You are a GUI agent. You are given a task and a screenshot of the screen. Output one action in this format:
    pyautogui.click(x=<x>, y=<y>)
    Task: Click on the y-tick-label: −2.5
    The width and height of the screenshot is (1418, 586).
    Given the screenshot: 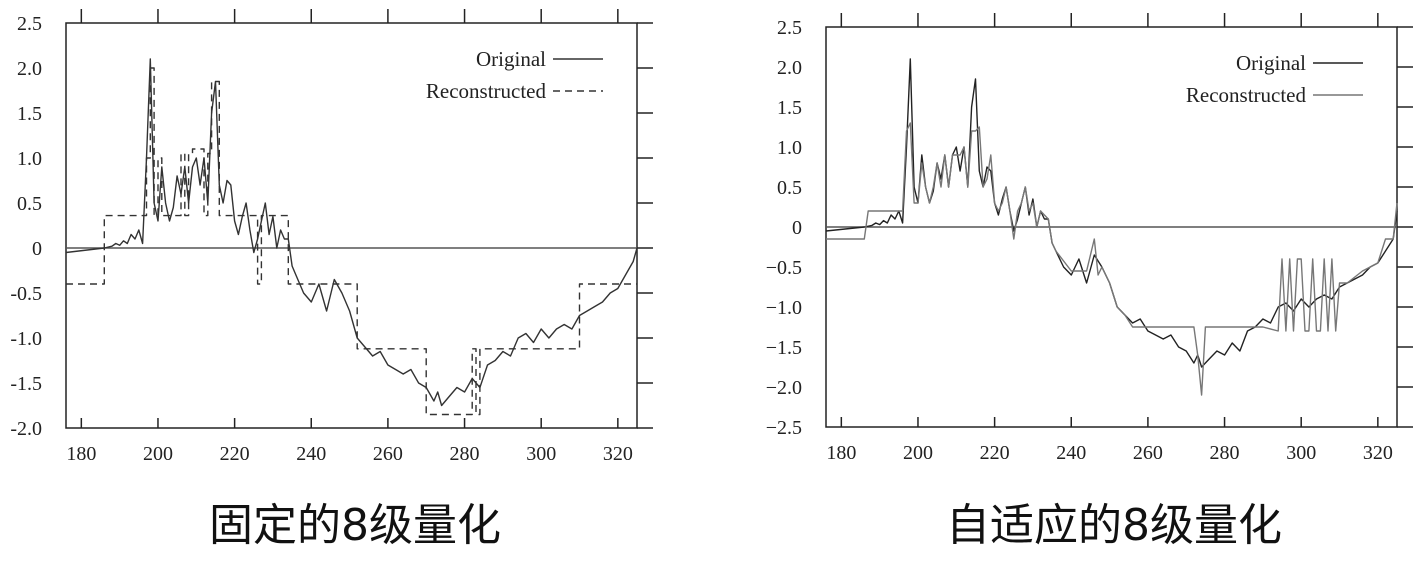 What is the action you would take?
    pyautogui.click(x=784, y=428)
    